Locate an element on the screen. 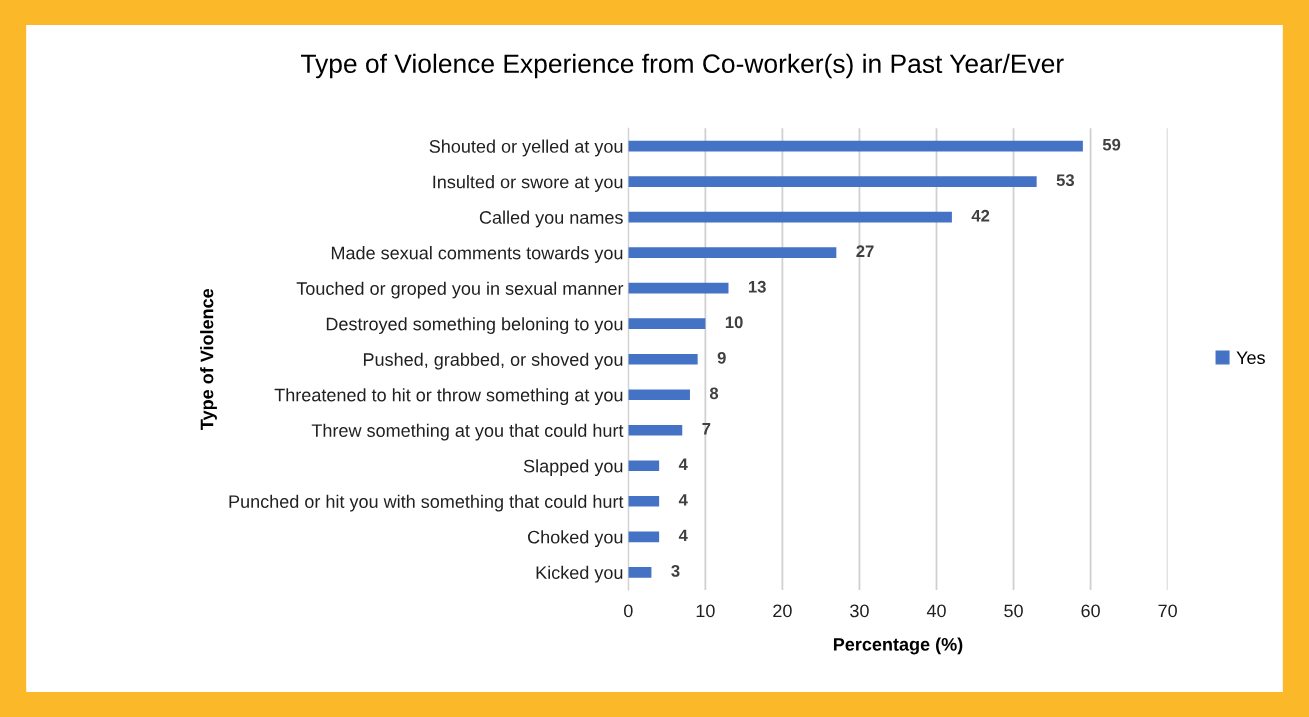 The height and width of the screenshot is (717, 1309). x-tick-label: 50 is located at coordinates (1013, 611).